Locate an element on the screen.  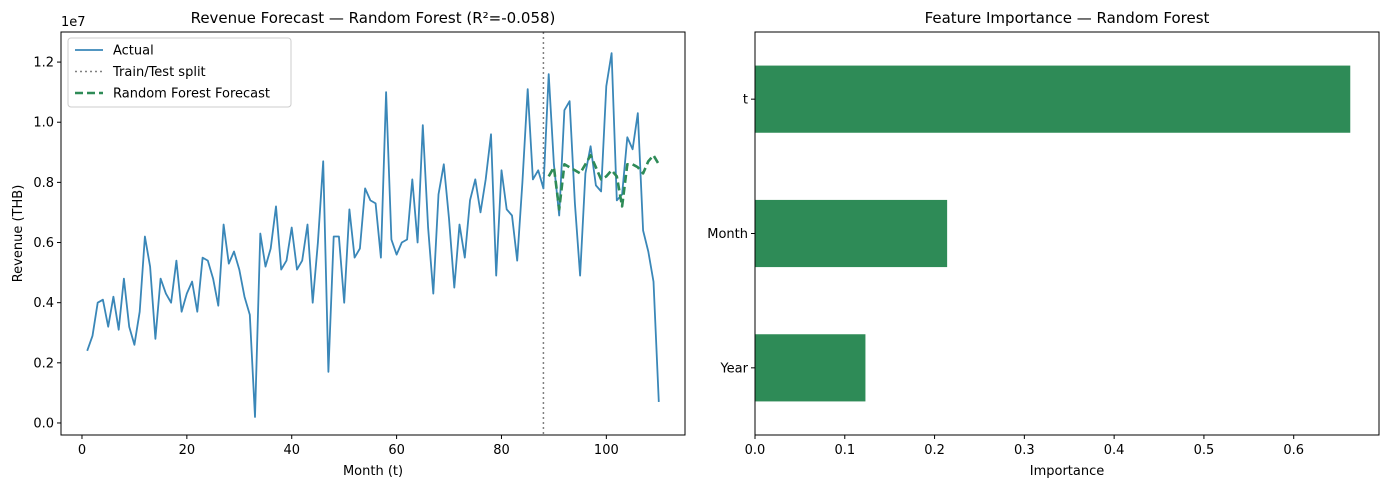
x-tick-label: 0.2 is located at coordinates (934, 450).